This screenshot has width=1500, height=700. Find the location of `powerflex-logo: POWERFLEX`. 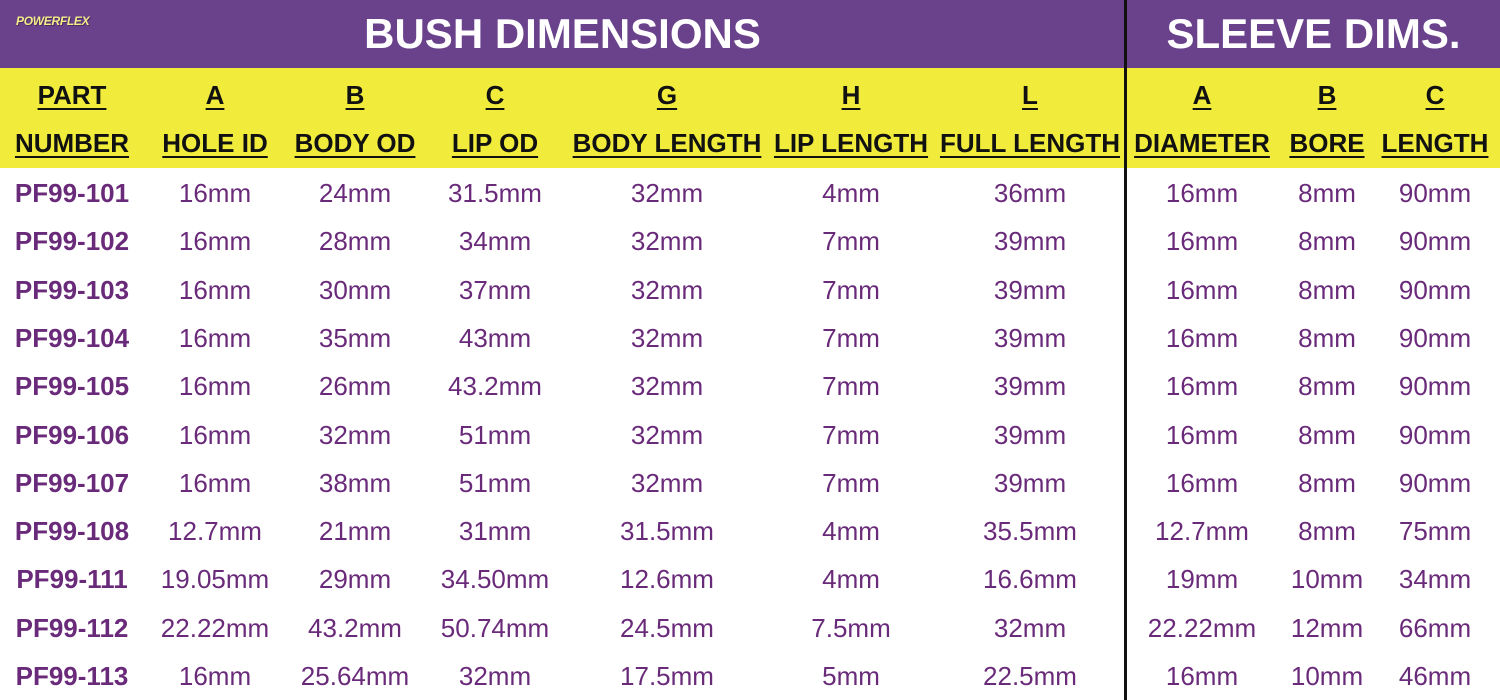

powerflex-logo: POWERFLEX is located at coordinates (53, 21).